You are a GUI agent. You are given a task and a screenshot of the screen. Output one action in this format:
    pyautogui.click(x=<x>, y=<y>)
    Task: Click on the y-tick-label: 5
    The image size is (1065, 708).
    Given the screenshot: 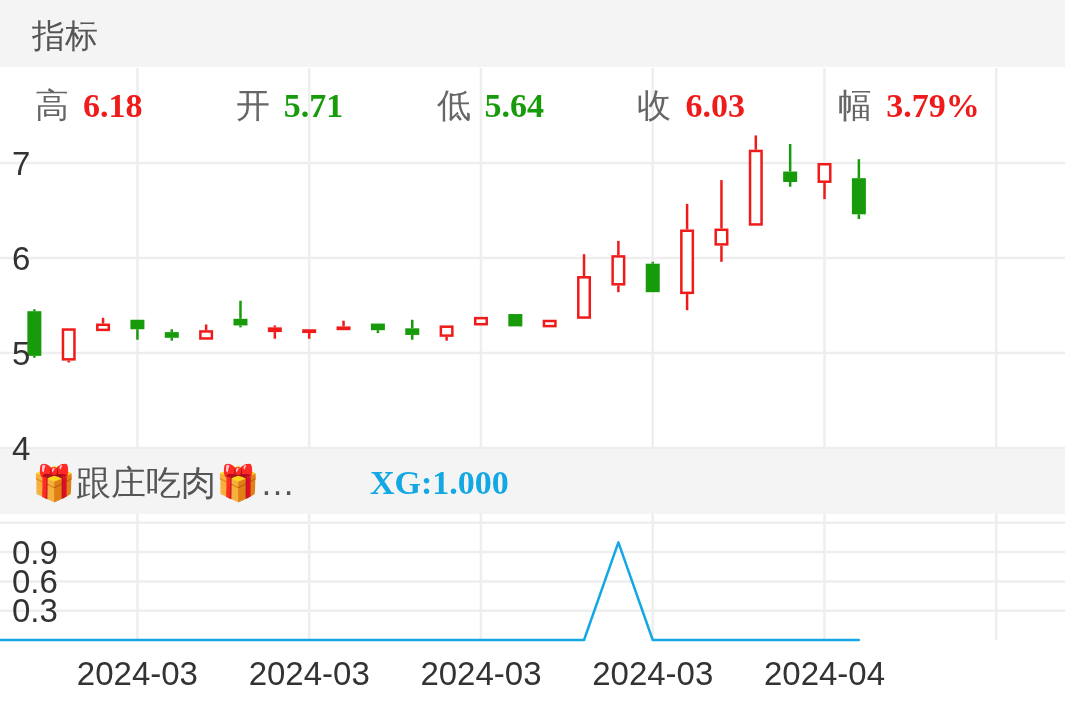 What is the action you would take?
    pyautogui.click(x=21, y=353)
    